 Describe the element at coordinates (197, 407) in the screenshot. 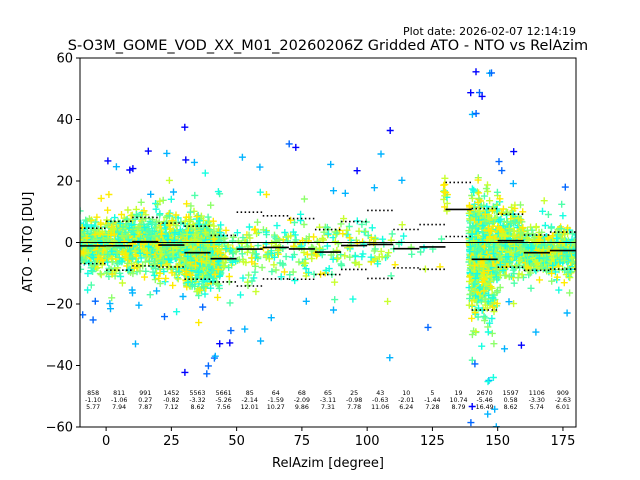

I see `bin-std-label: 8.62` at that location.